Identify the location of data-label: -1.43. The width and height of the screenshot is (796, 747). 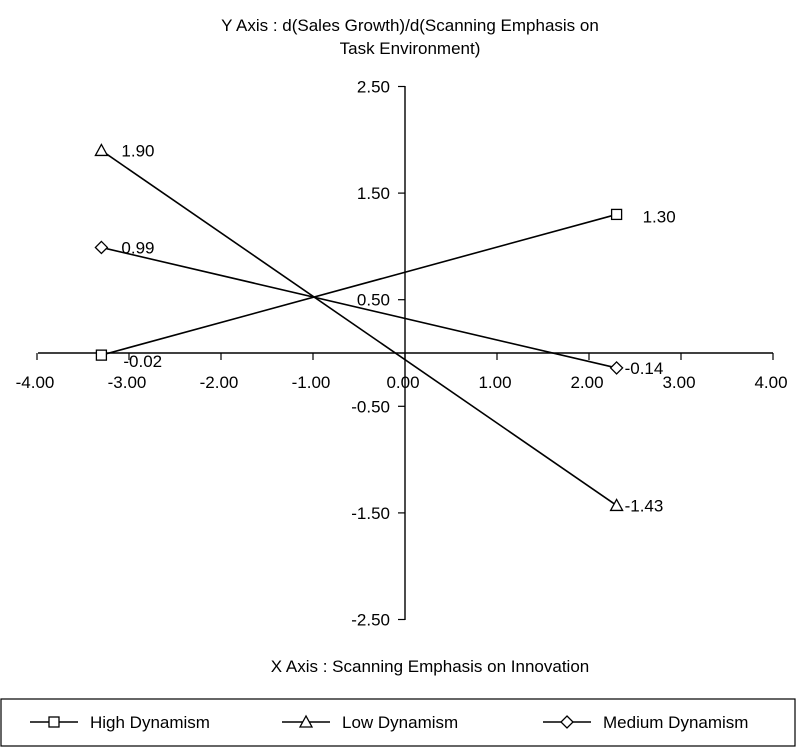
(644, 505).